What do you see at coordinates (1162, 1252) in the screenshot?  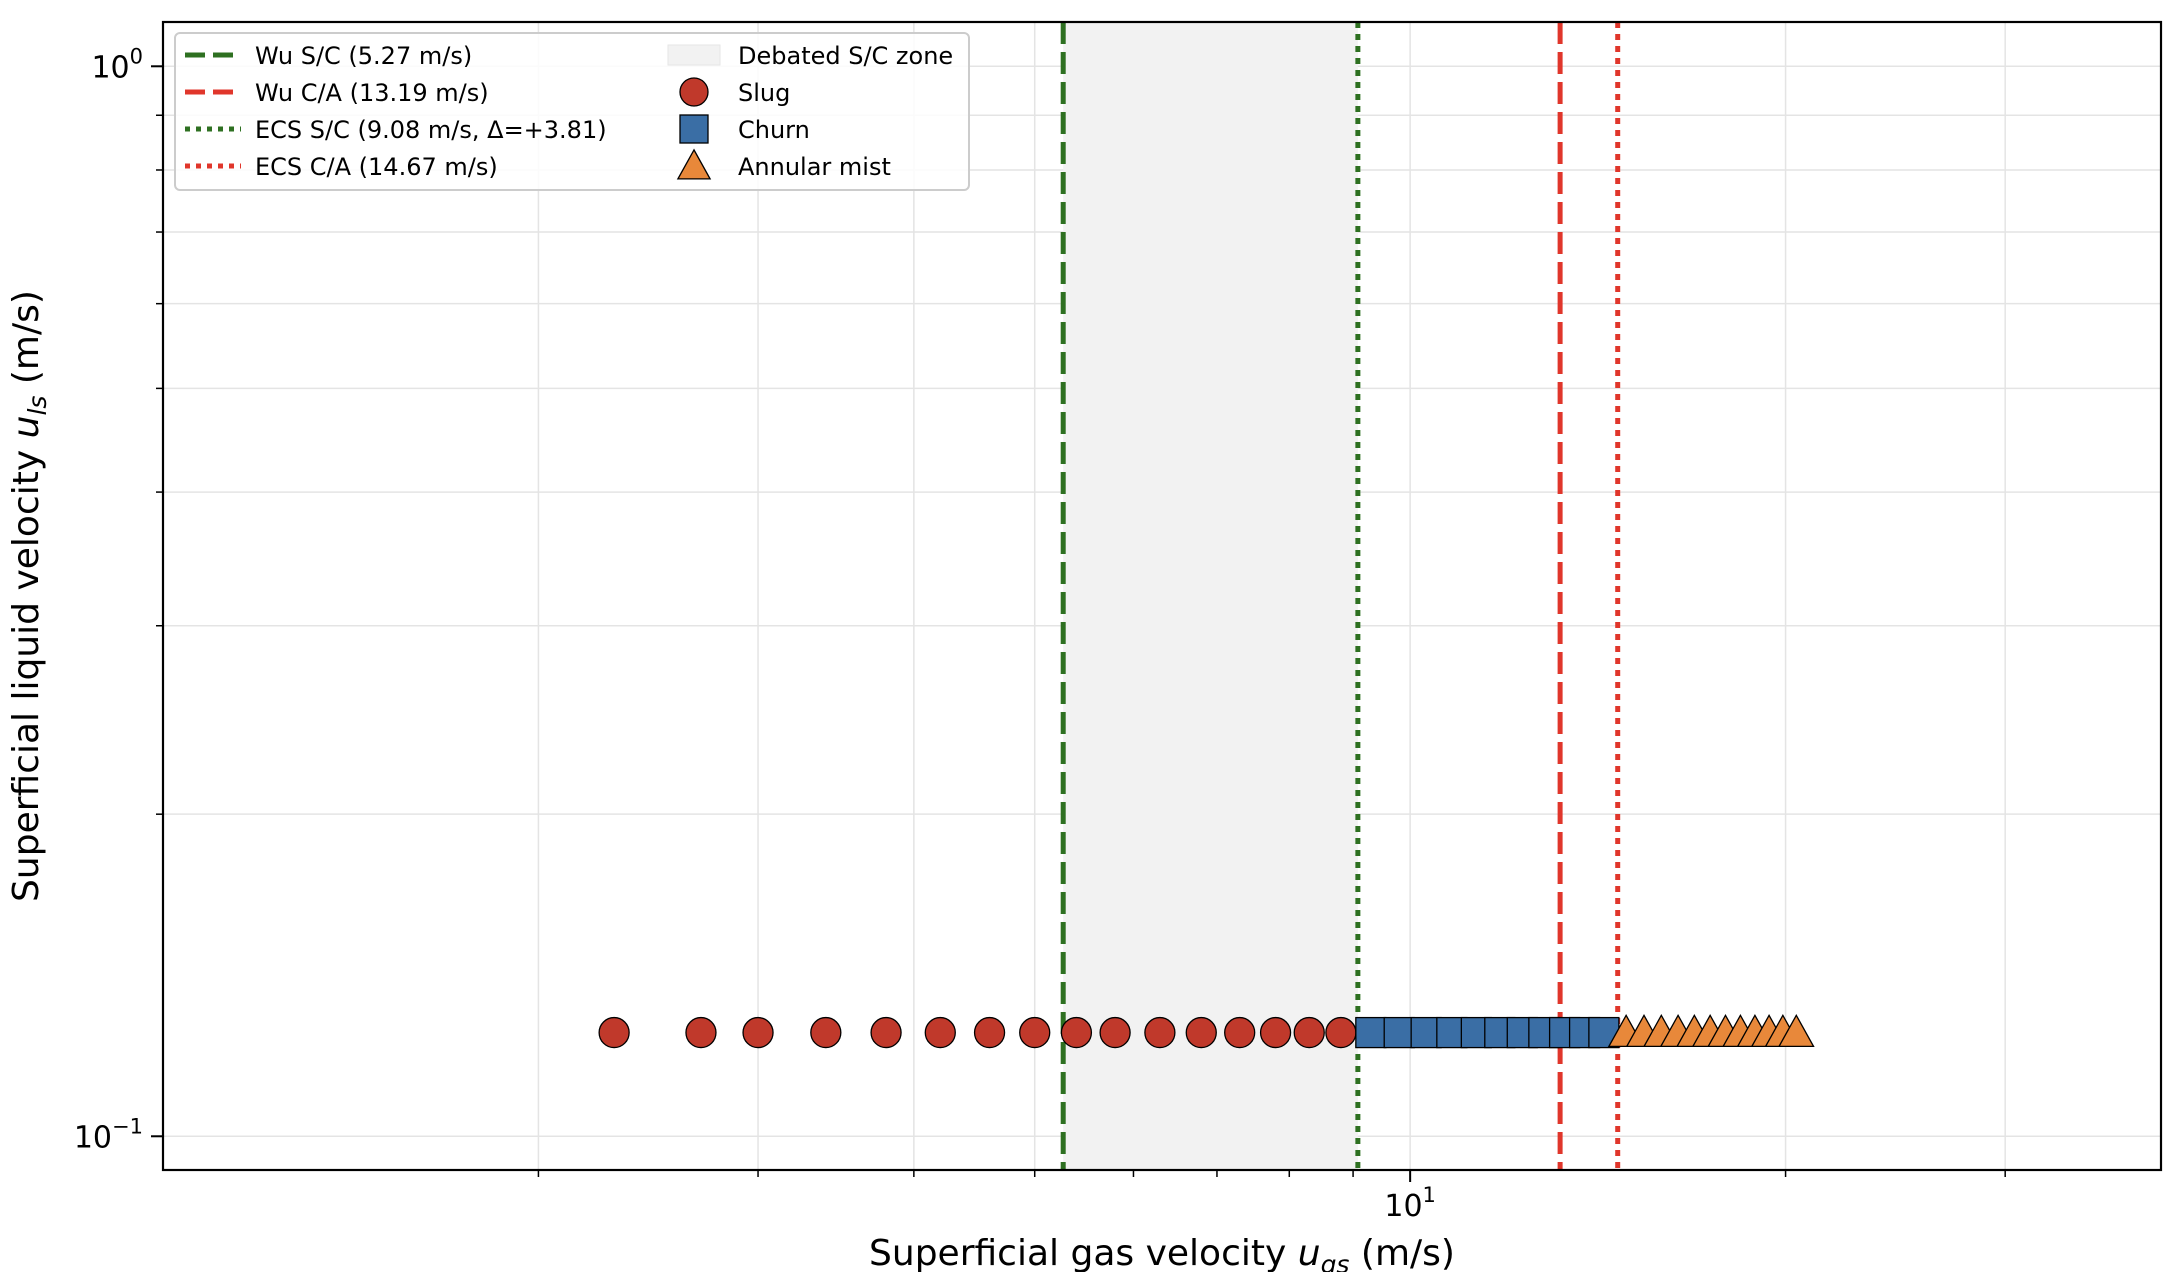 I see `x-axis-label: Superficial gas velocity ugs (m/s)` at bounding box center [1162, 1252].